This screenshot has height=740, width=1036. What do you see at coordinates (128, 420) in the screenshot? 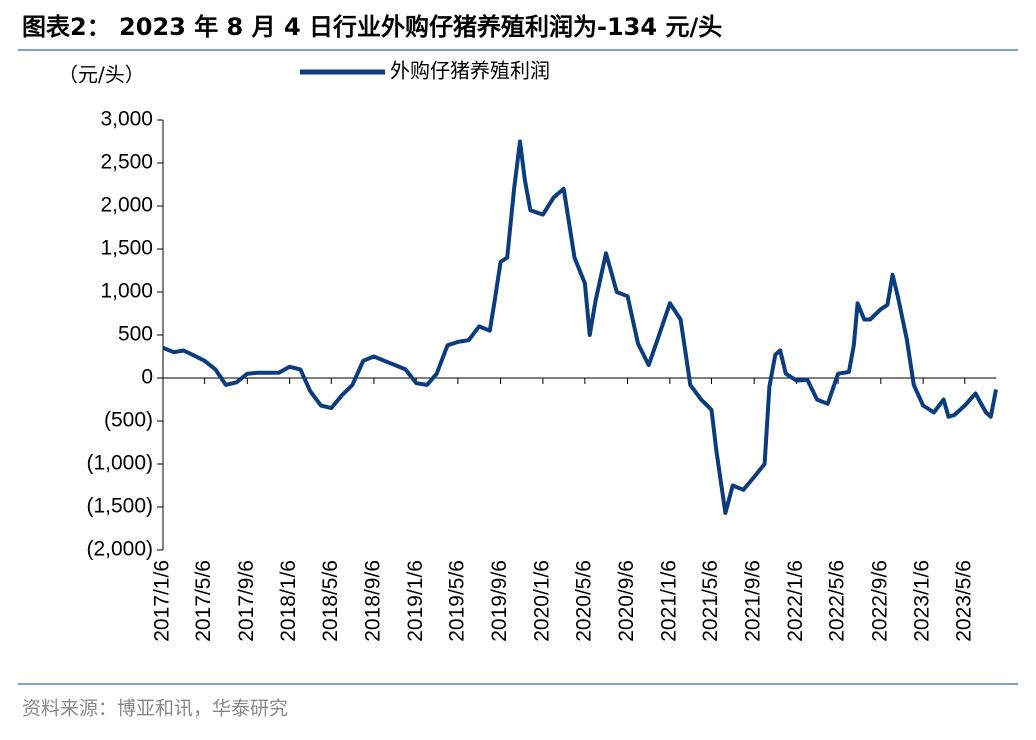
I see `y-tick-label: (500)` at bounding box center [128, 420].